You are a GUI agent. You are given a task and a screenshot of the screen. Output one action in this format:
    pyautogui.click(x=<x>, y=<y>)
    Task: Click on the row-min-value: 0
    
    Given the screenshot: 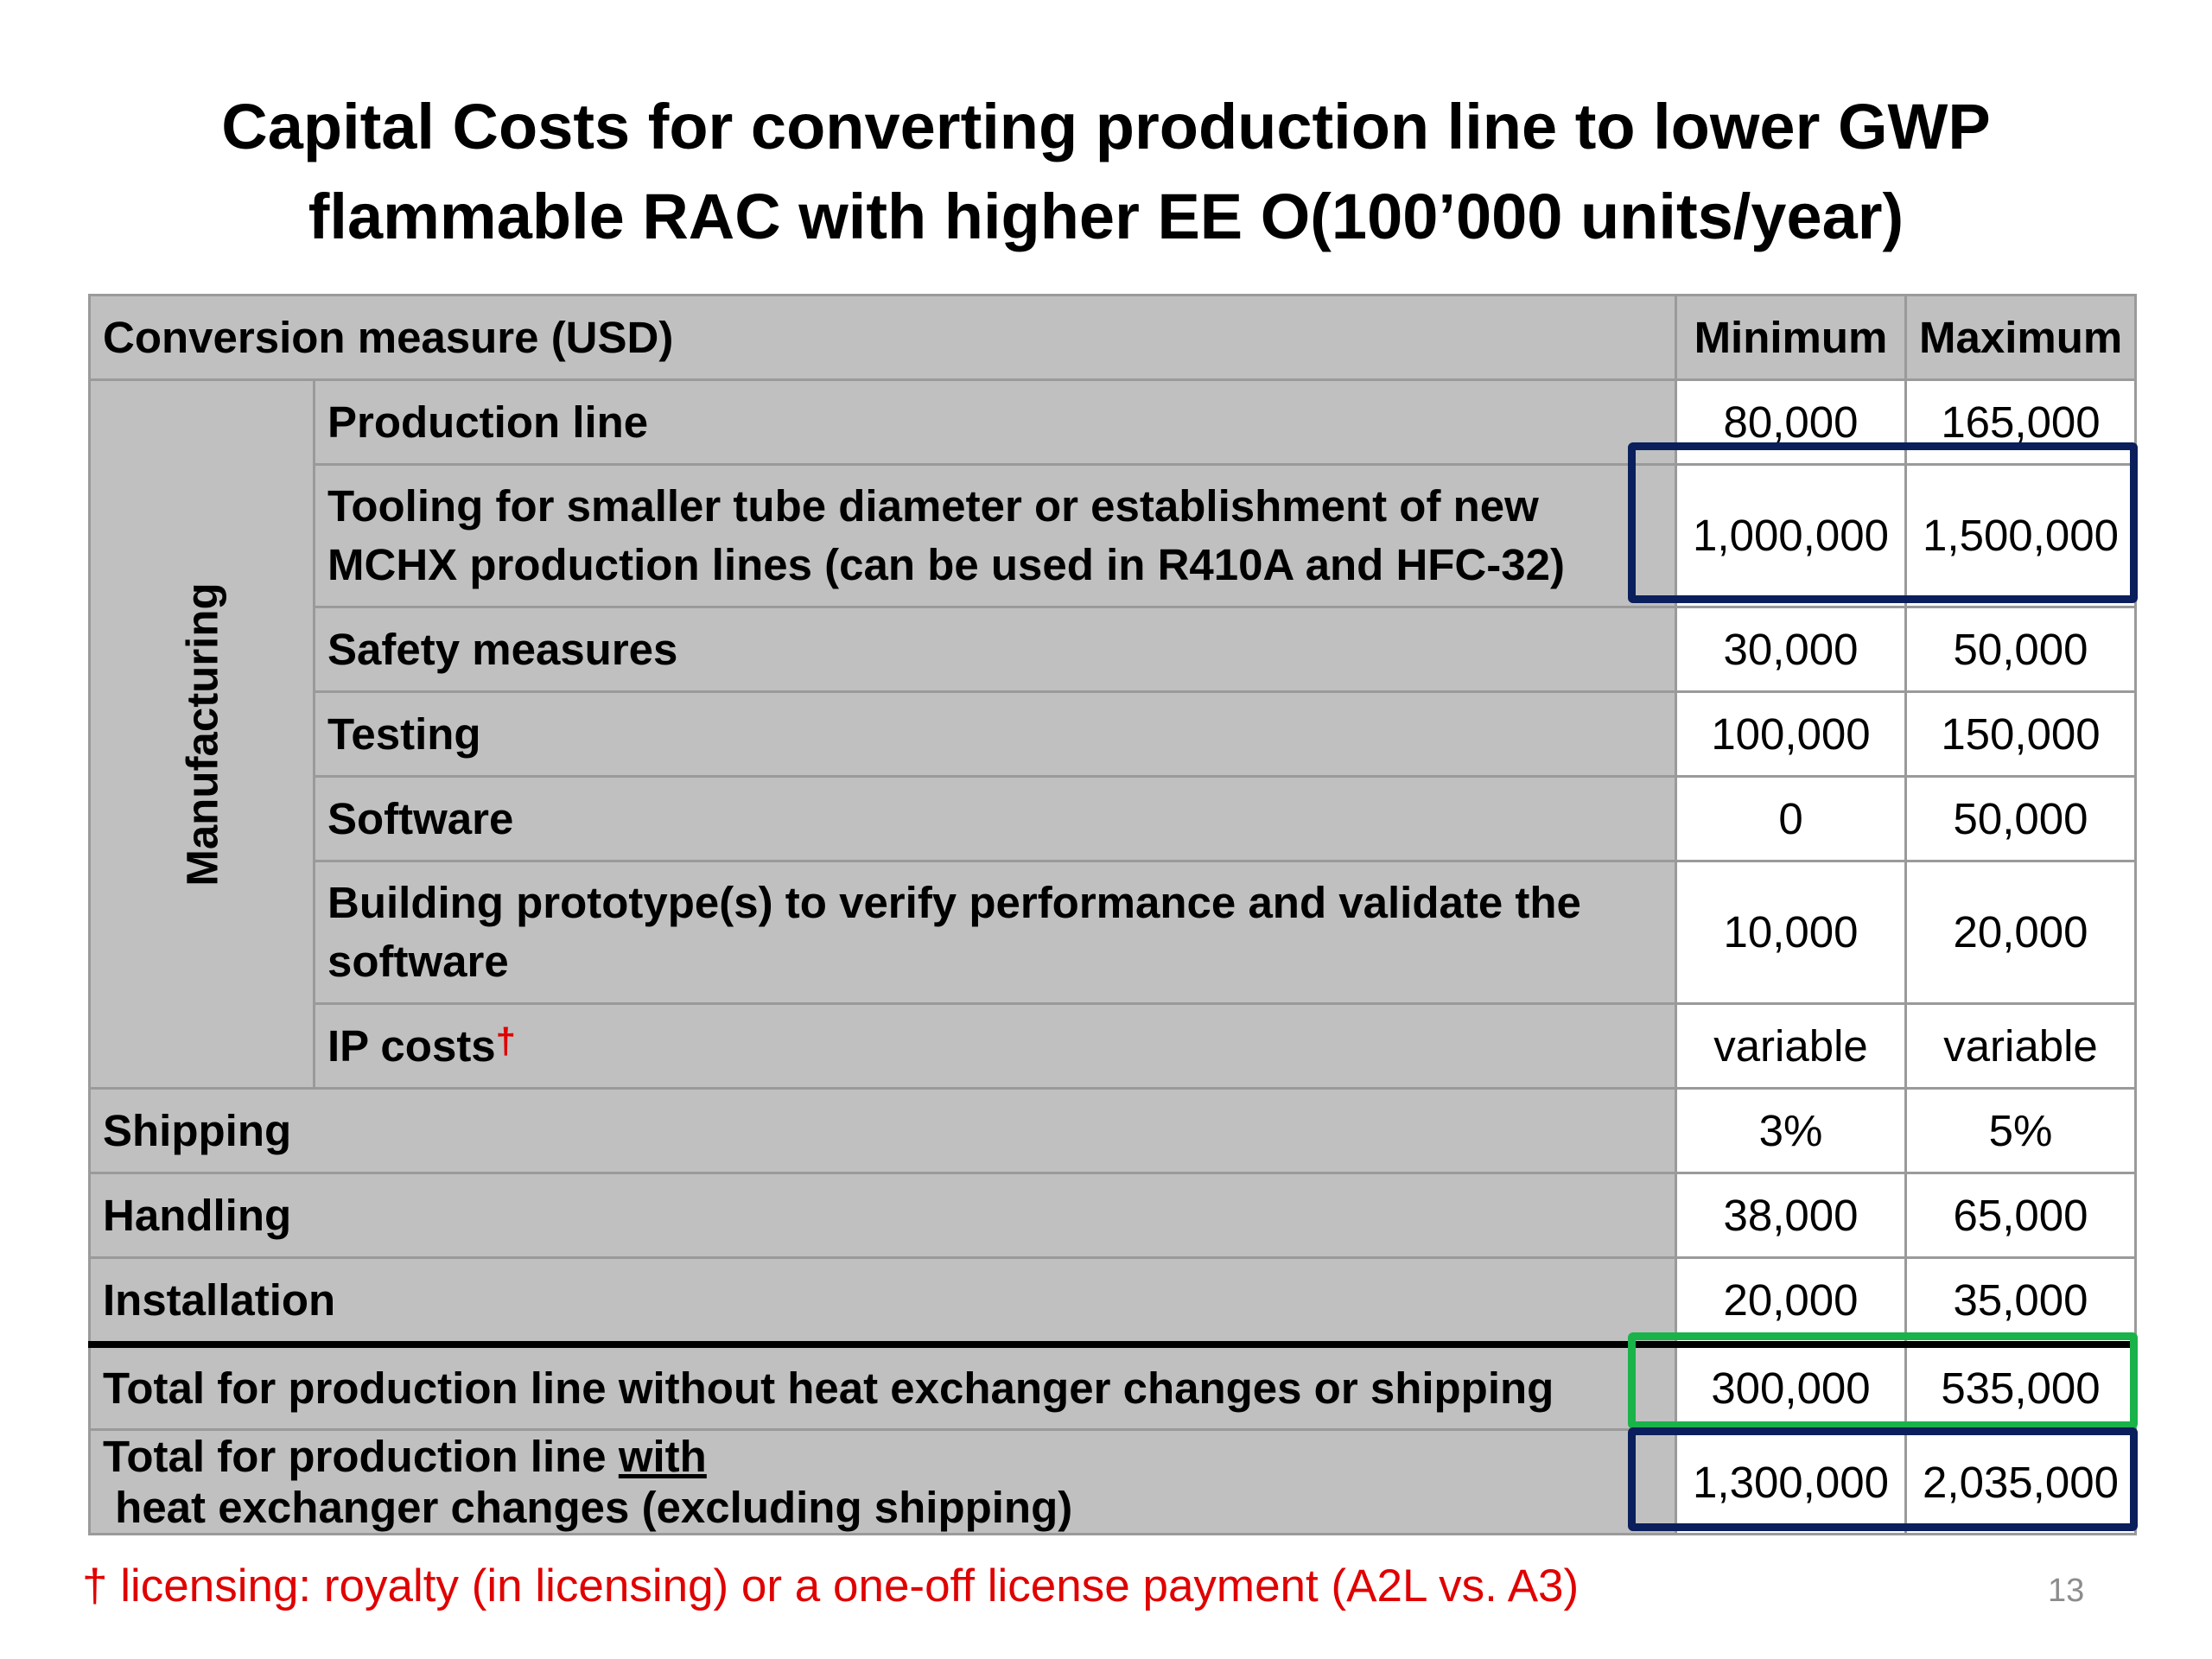 What is the action you would take?
    pyautogui.click(x=1791, y=818)
    